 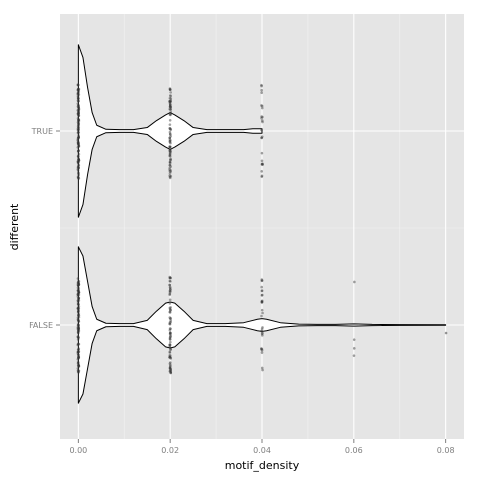 I want to click on x-tick-label: 0.08, so click(x=446, y=450).